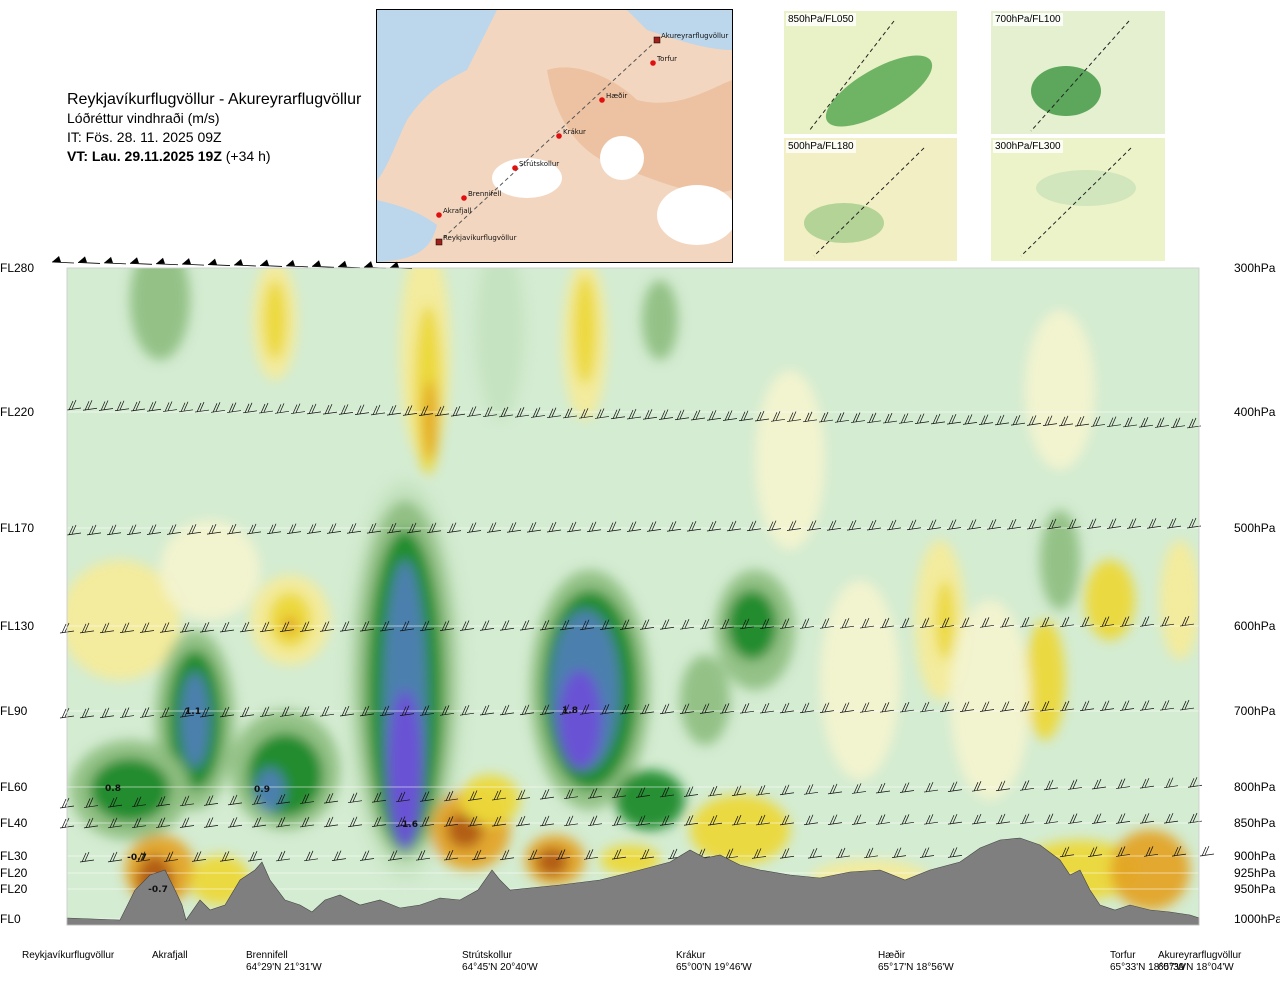  Describe the element at coordinates (17, 626) in the screenshot. I see `fl-label: FL130` at that location.